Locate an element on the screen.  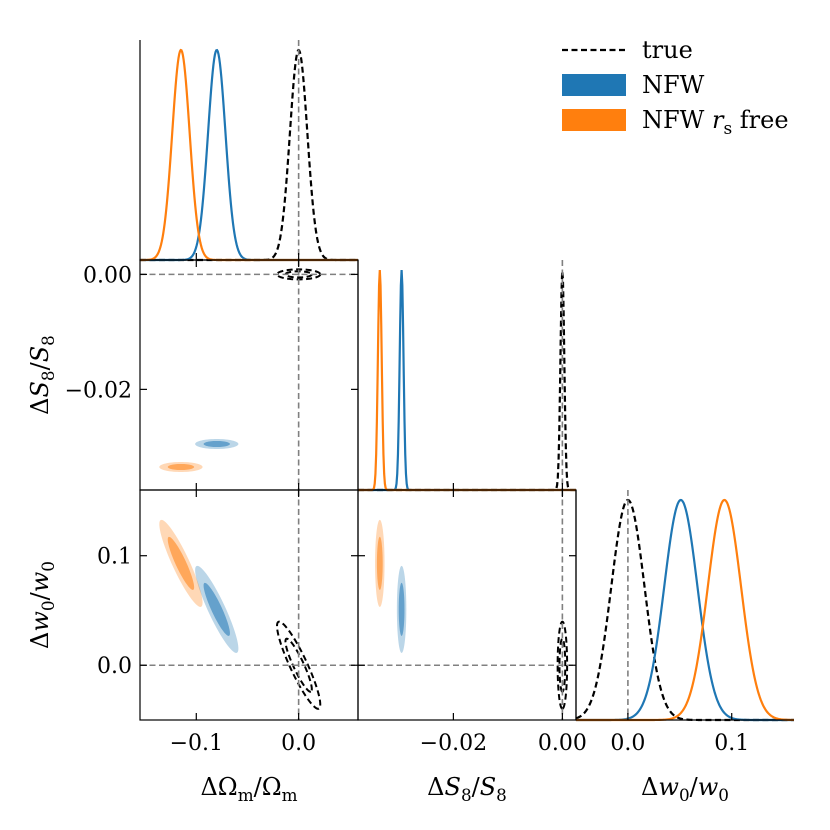
filled-contours-layer is located at coordinates (283, 546).